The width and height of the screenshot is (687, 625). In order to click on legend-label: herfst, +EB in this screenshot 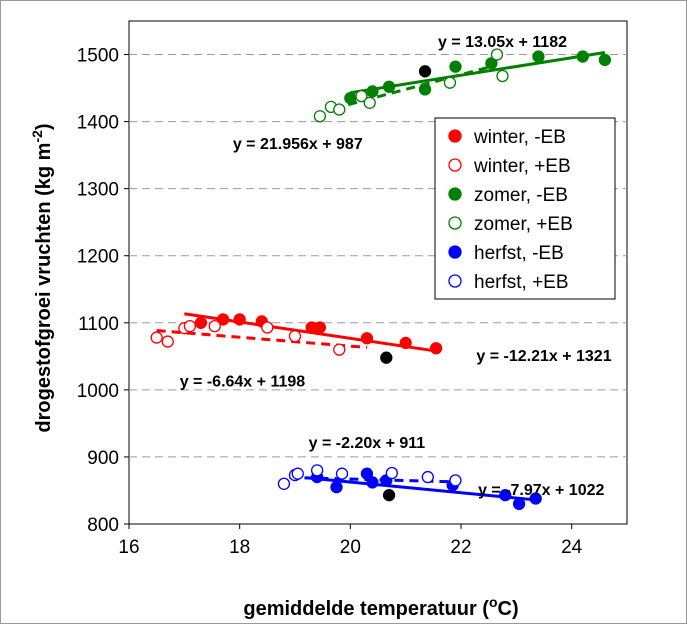, I will do `click(521, 282)`.